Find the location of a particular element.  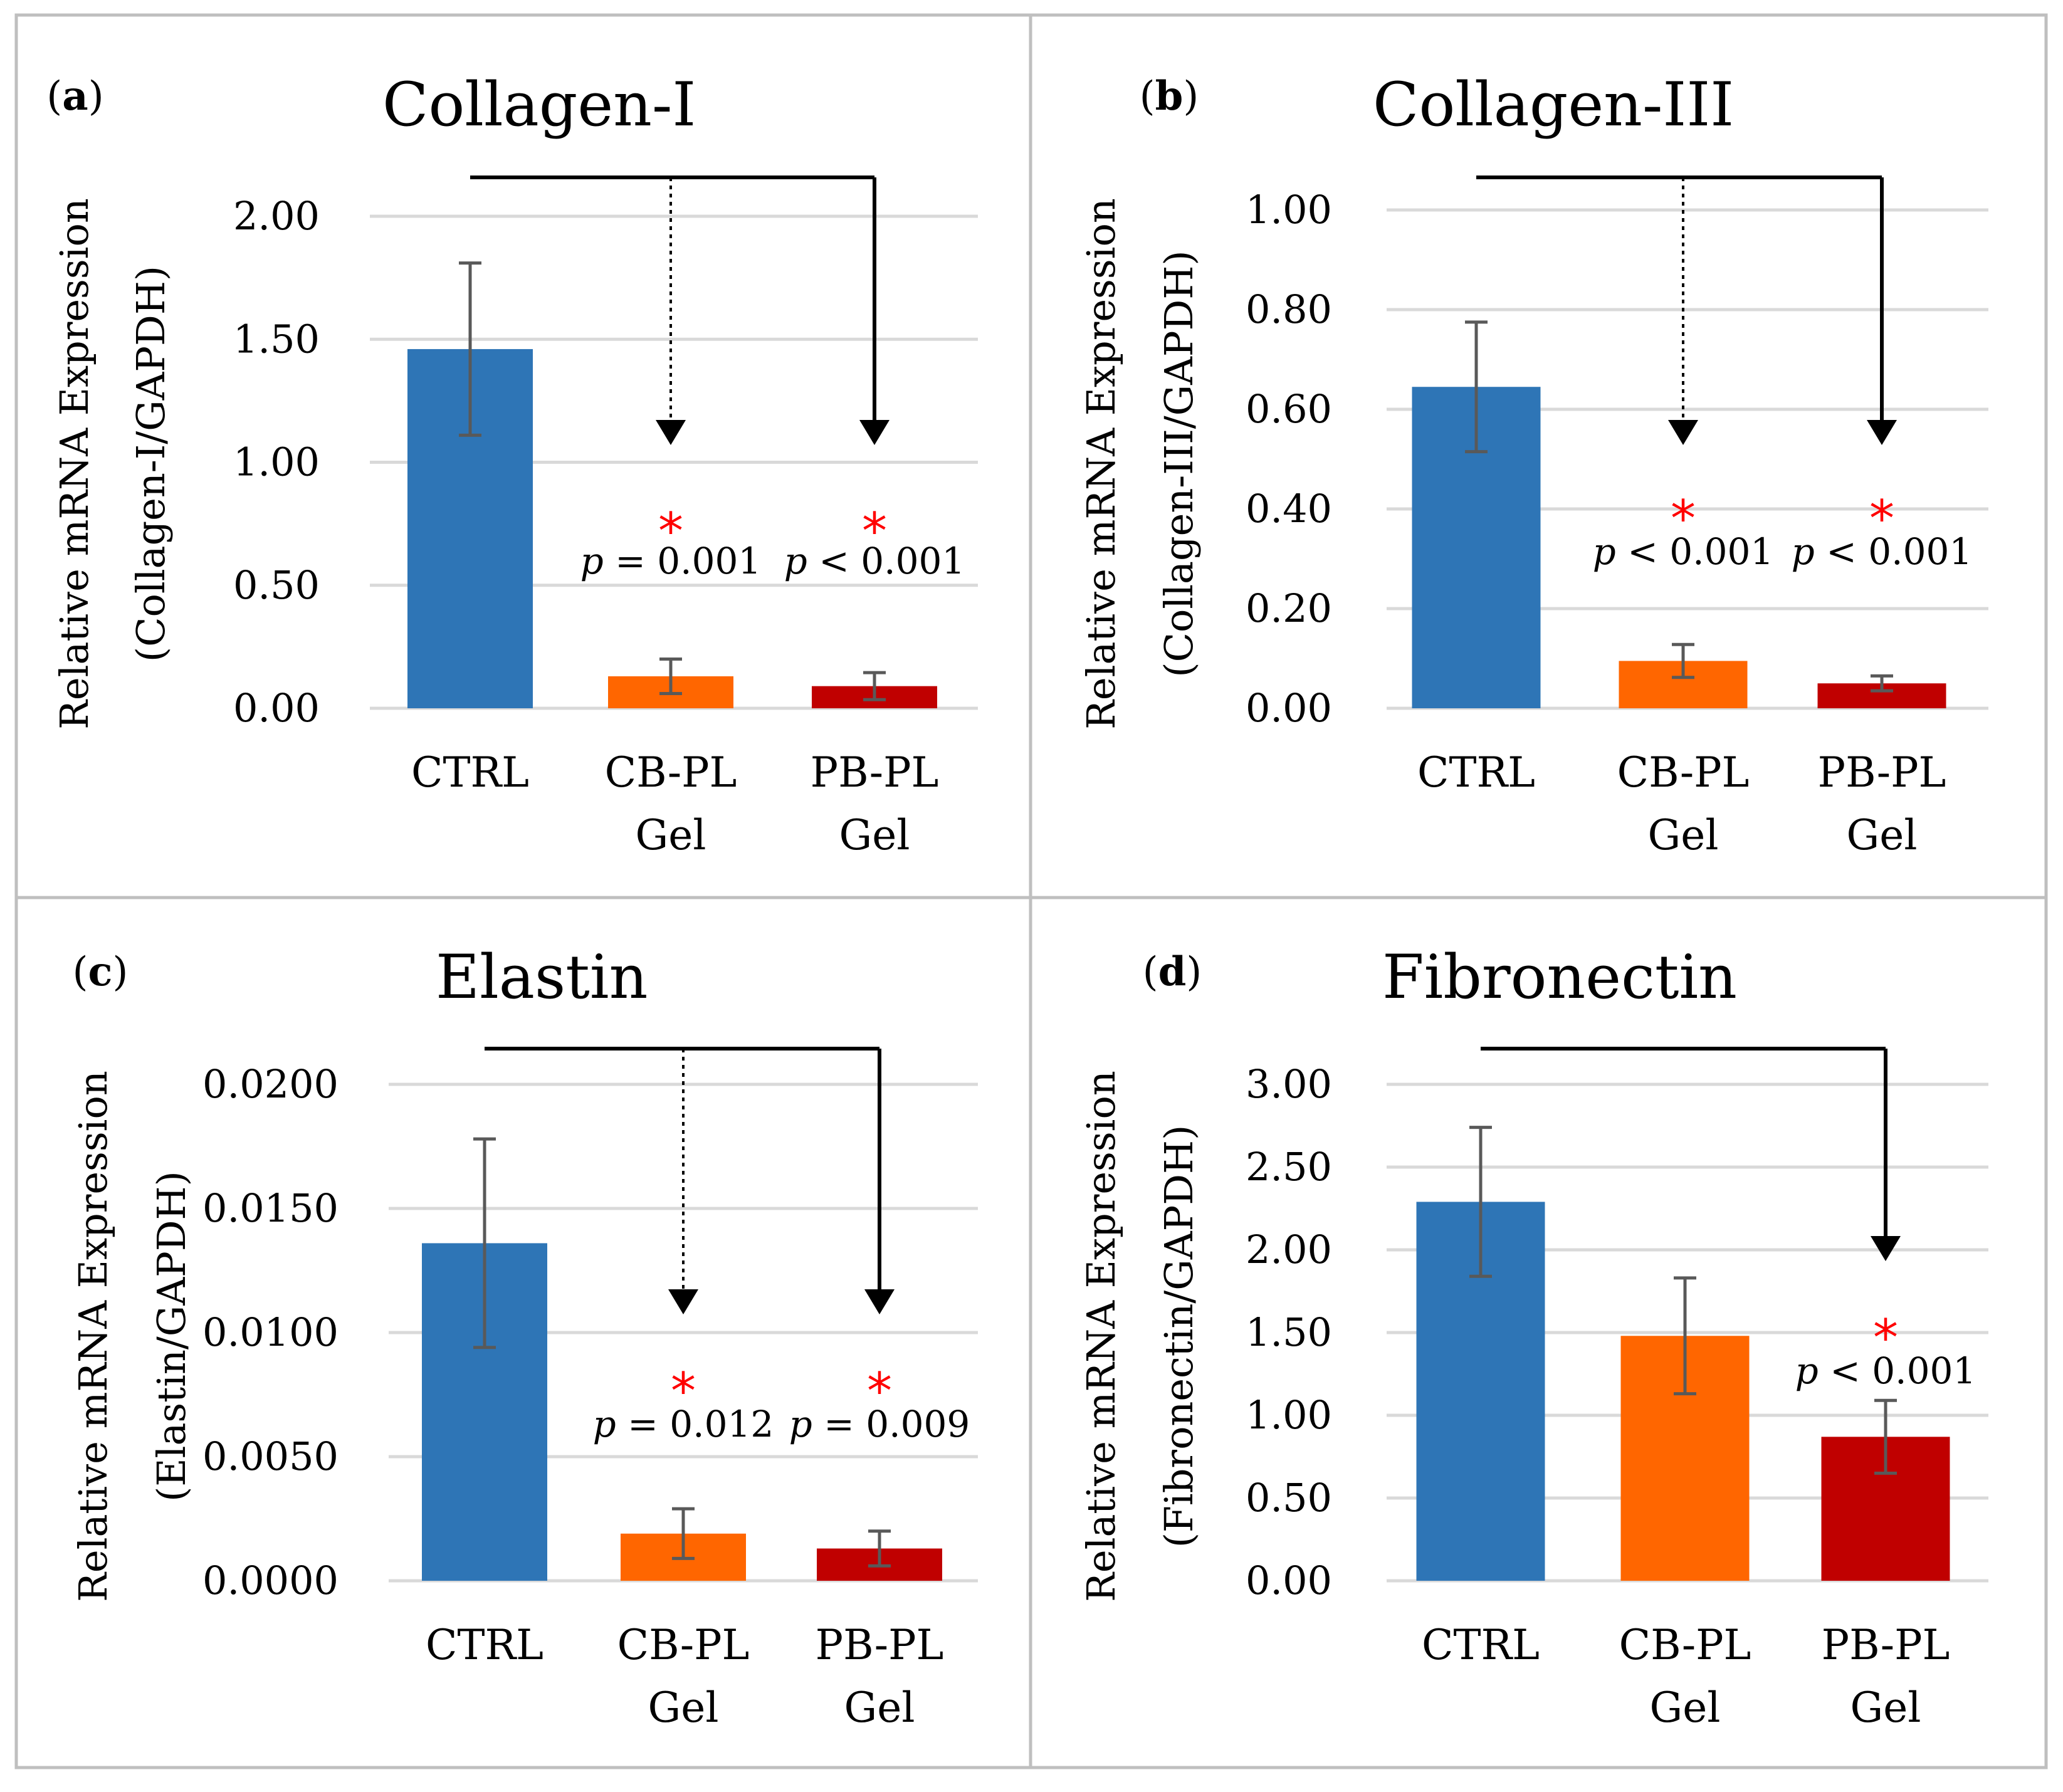

p-value-text: = 0.001 is located at coordinates (683, 561).